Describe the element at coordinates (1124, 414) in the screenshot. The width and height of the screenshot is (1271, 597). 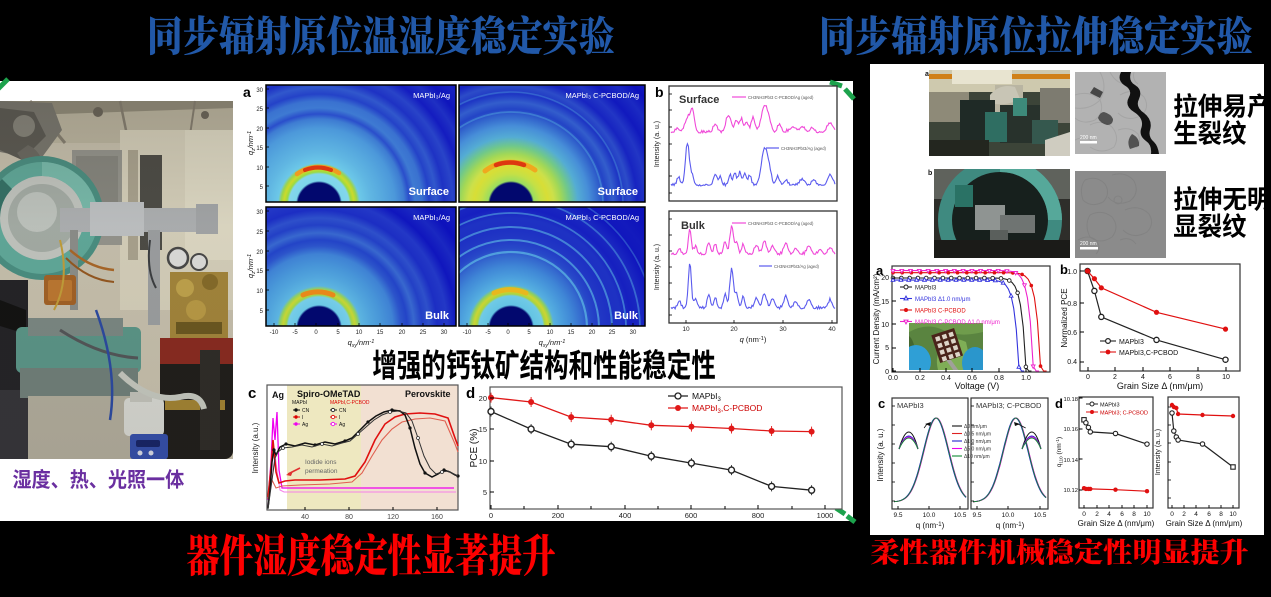
I see `svg-text: MAPbI3; C-PCBOD` at that location.